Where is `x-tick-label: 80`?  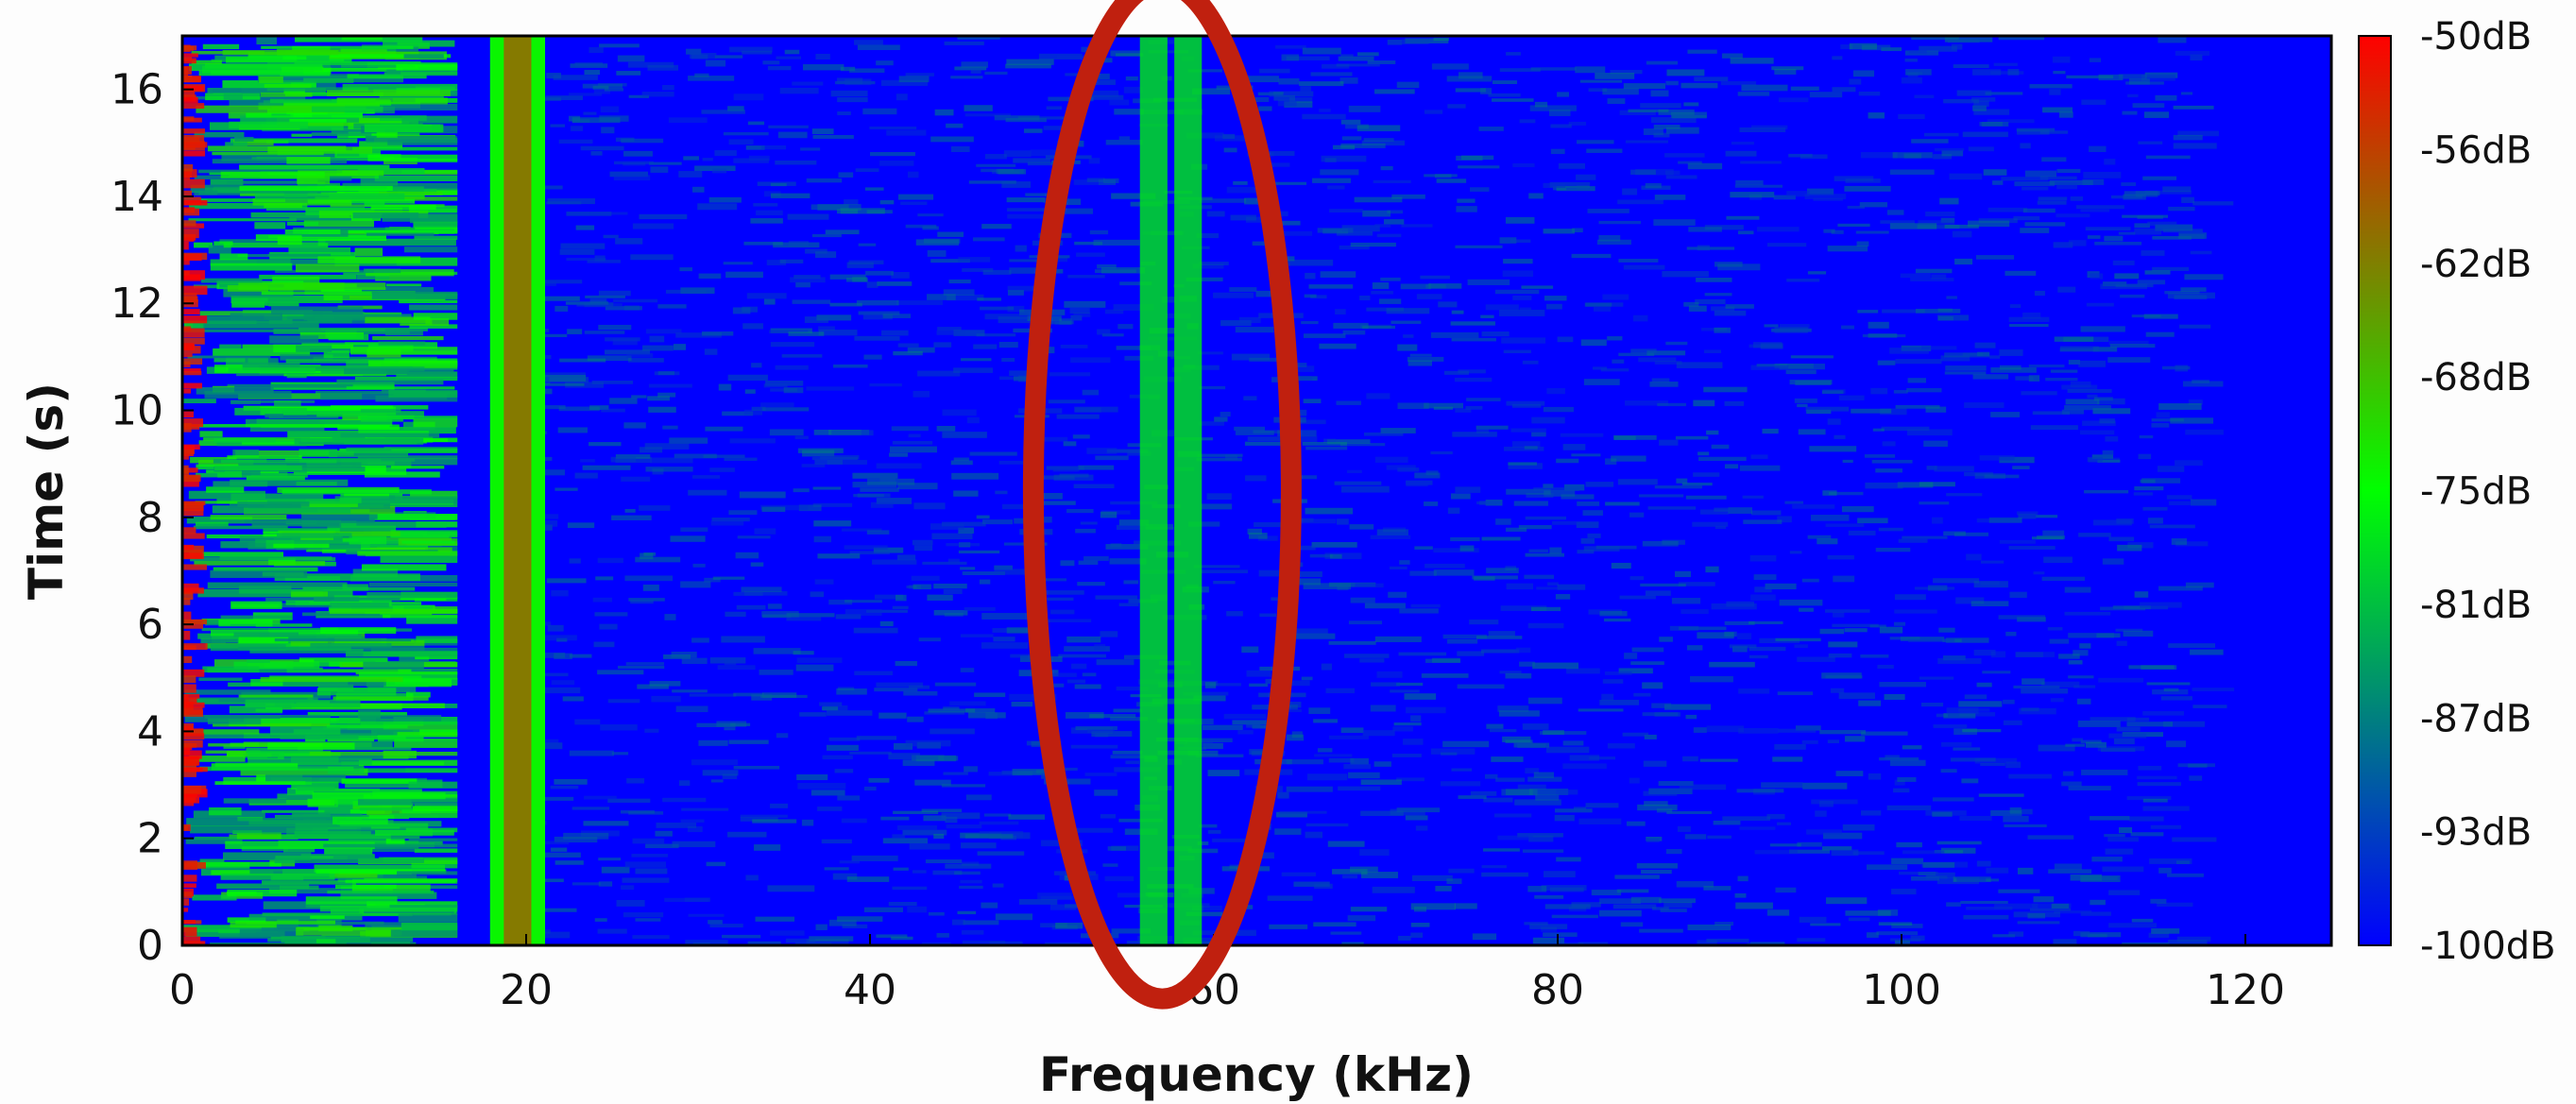
x-tick-label: 80 is located at coordinates (1558, 990).